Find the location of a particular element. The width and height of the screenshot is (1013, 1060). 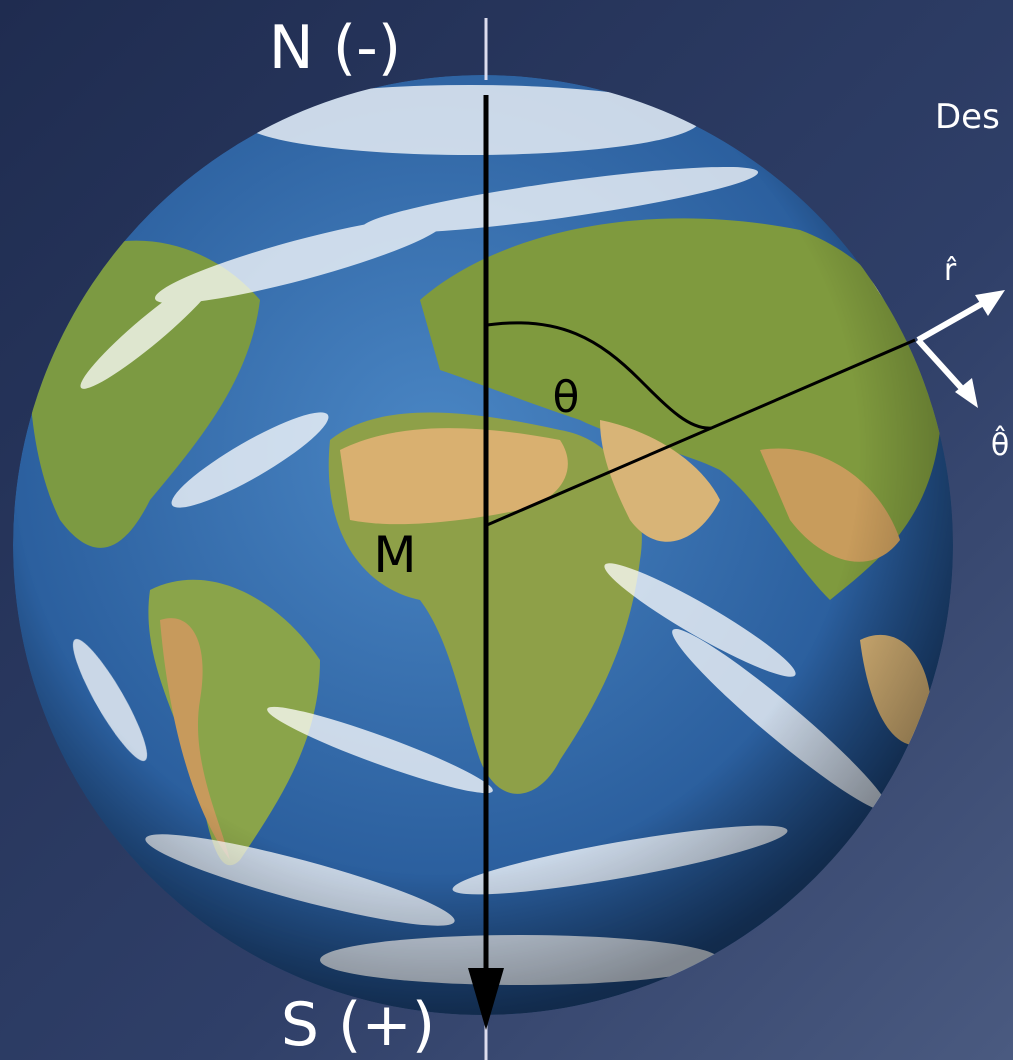

radius-line is located at coordinates (701, 432).